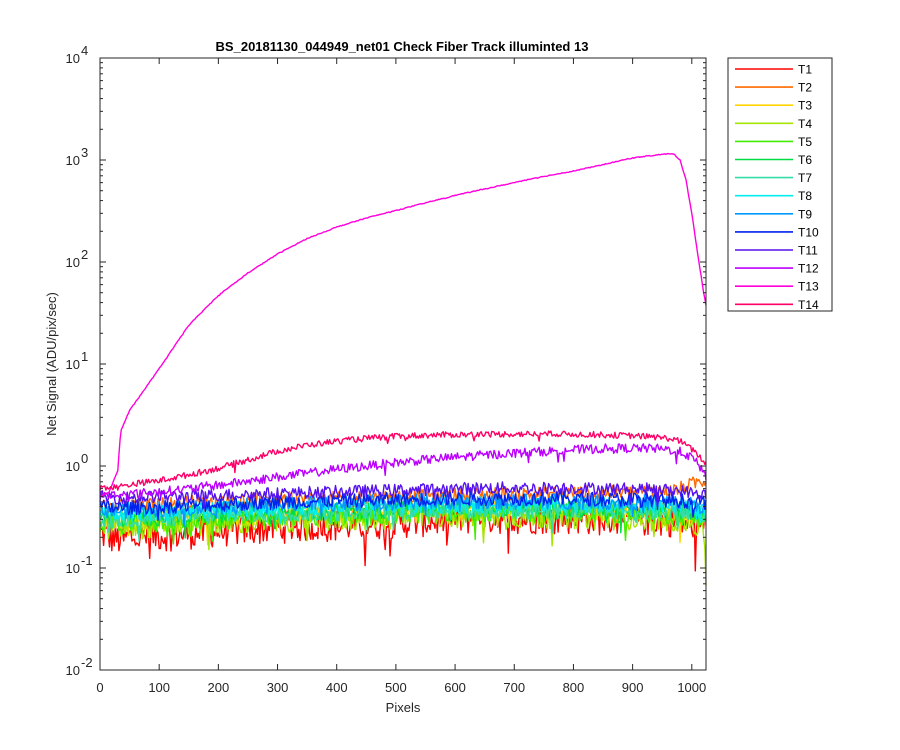 The width and height of the screenshot is (900, 750). I want to click on y-tick-exponent: 3, so click(84, 152).